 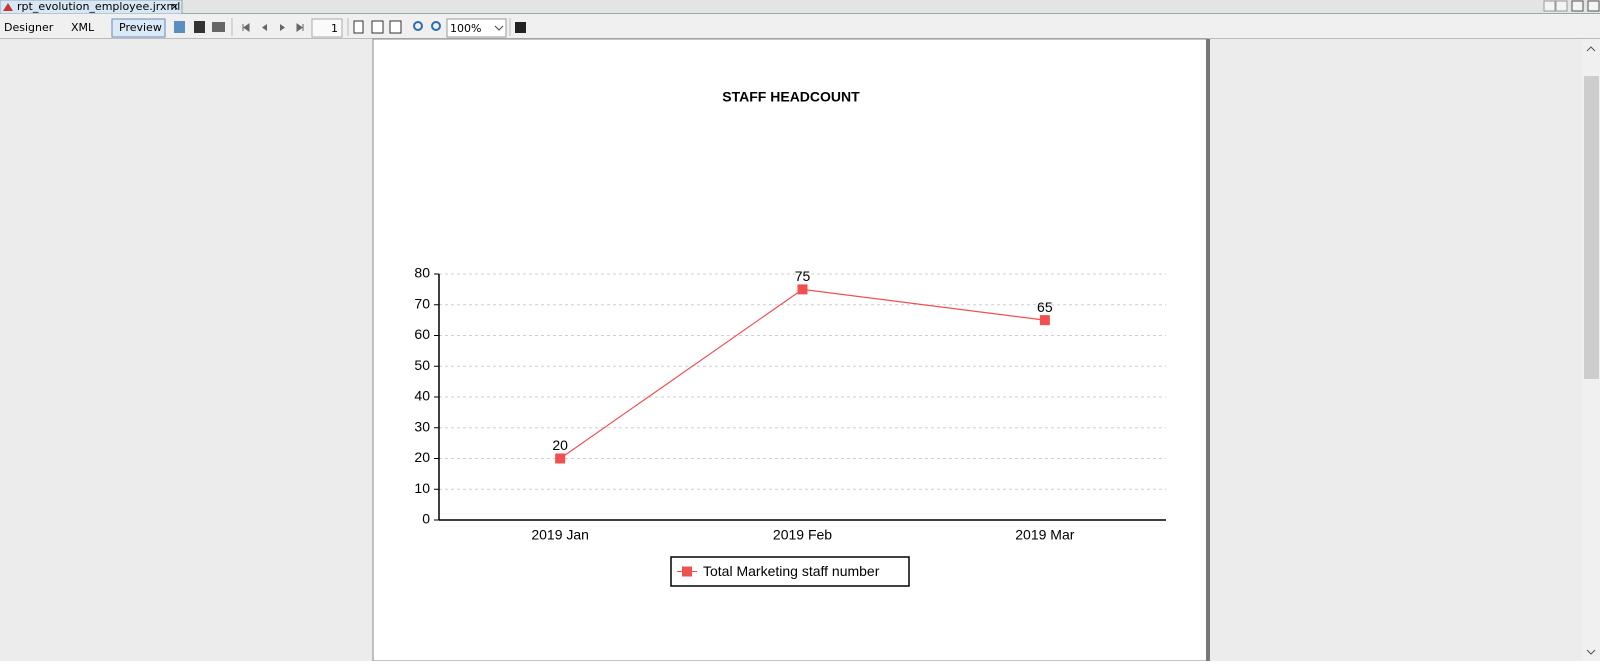 What do you see at coordinates (803, 276) in the screenshot?
I see `value-label: 75` at bounding box center [803, 276].